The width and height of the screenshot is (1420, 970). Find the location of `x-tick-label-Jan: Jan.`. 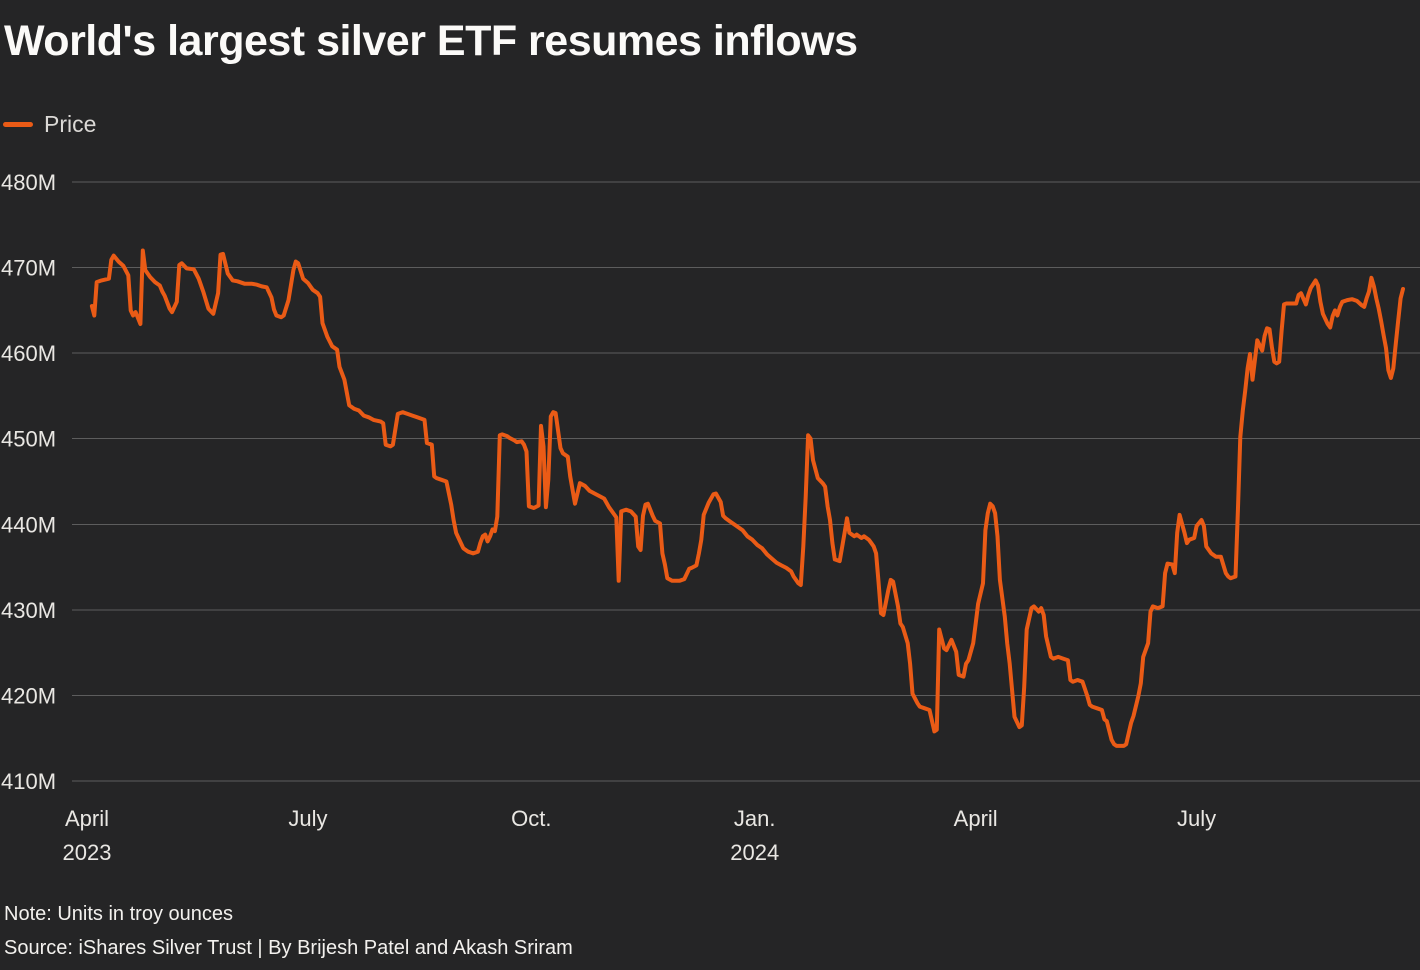

x-tick-label-Jan: Jan. is located at coordinates (755, 818).